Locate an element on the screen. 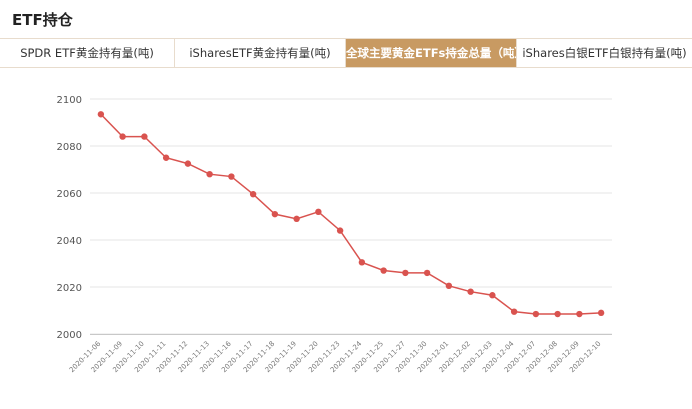  tab-spdr-gold: SPDR ETF黄金持有量(吨) is located at coordinates (87, 53).